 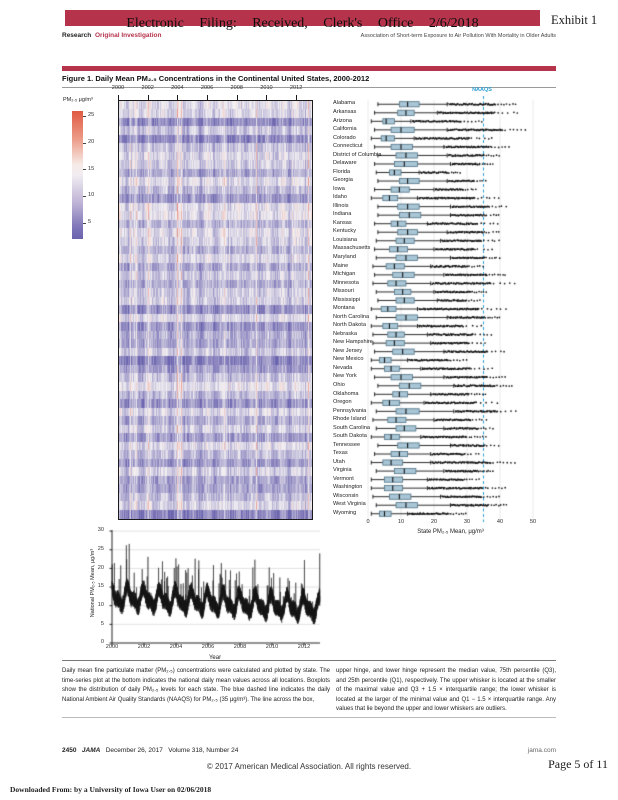 What do you see at coordinates (357, 154) in the screenshot?
I see `state-label: District of Columbia` at bounding box center [357, 154].